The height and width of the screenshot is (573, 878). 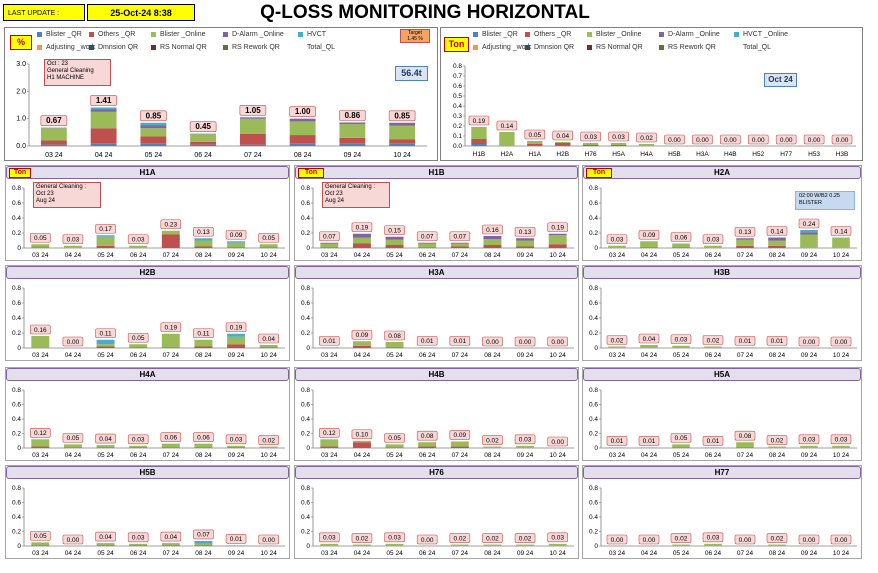 What do you see at coordinates (350, 187) in the screenshot?
I see `cleaning-note-line: General Cleaning :` at bounding box center [350, 187].